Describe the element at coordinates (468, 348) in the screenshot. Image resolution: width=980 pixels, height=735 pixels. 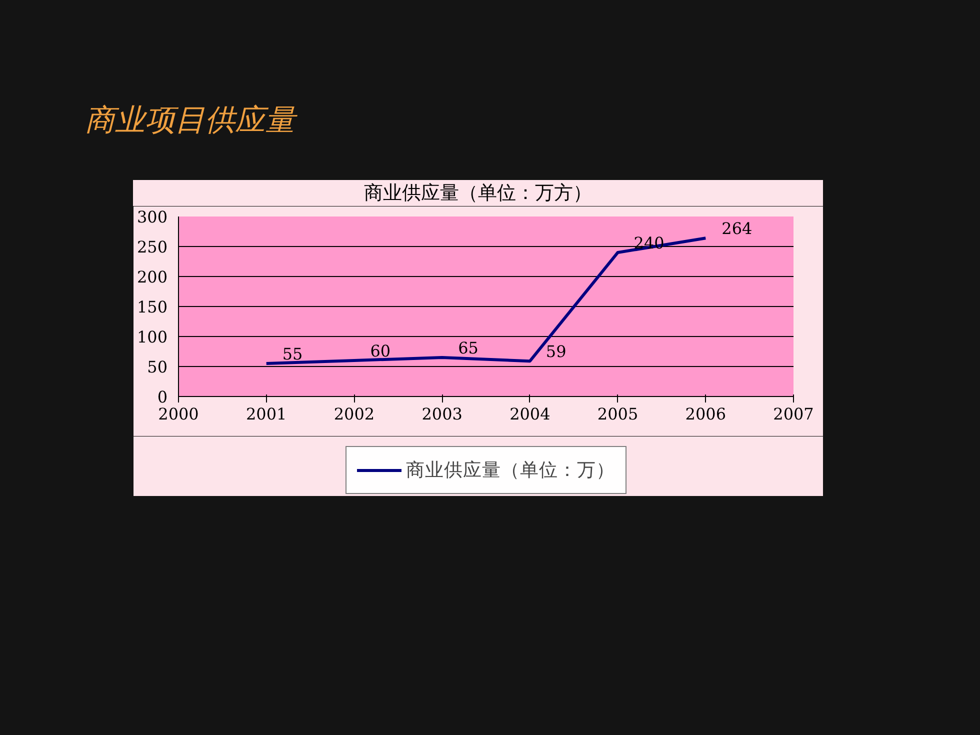
I see `data-label: 65` at that location.